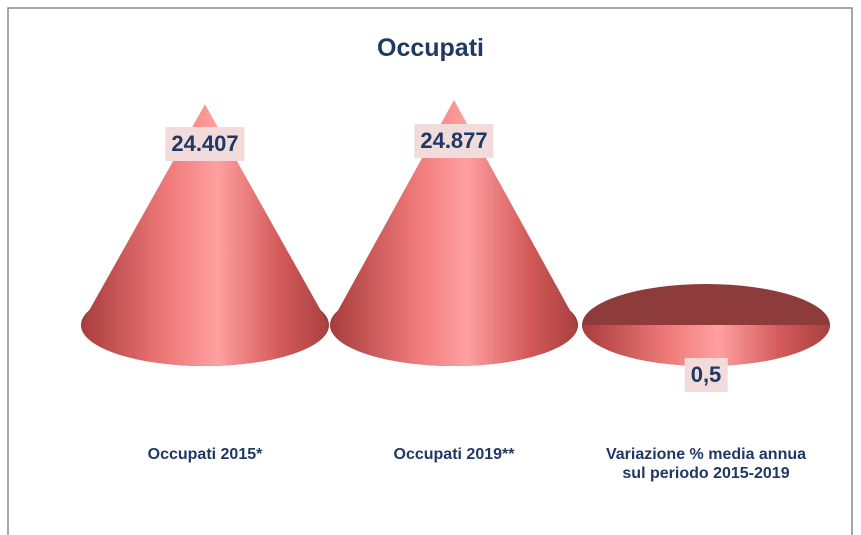 The height and width of the screenshot is (535, 861). Describe the element at coordinates (430, 48) in the screenshot. I see `chart-title: Occupati` at that location.